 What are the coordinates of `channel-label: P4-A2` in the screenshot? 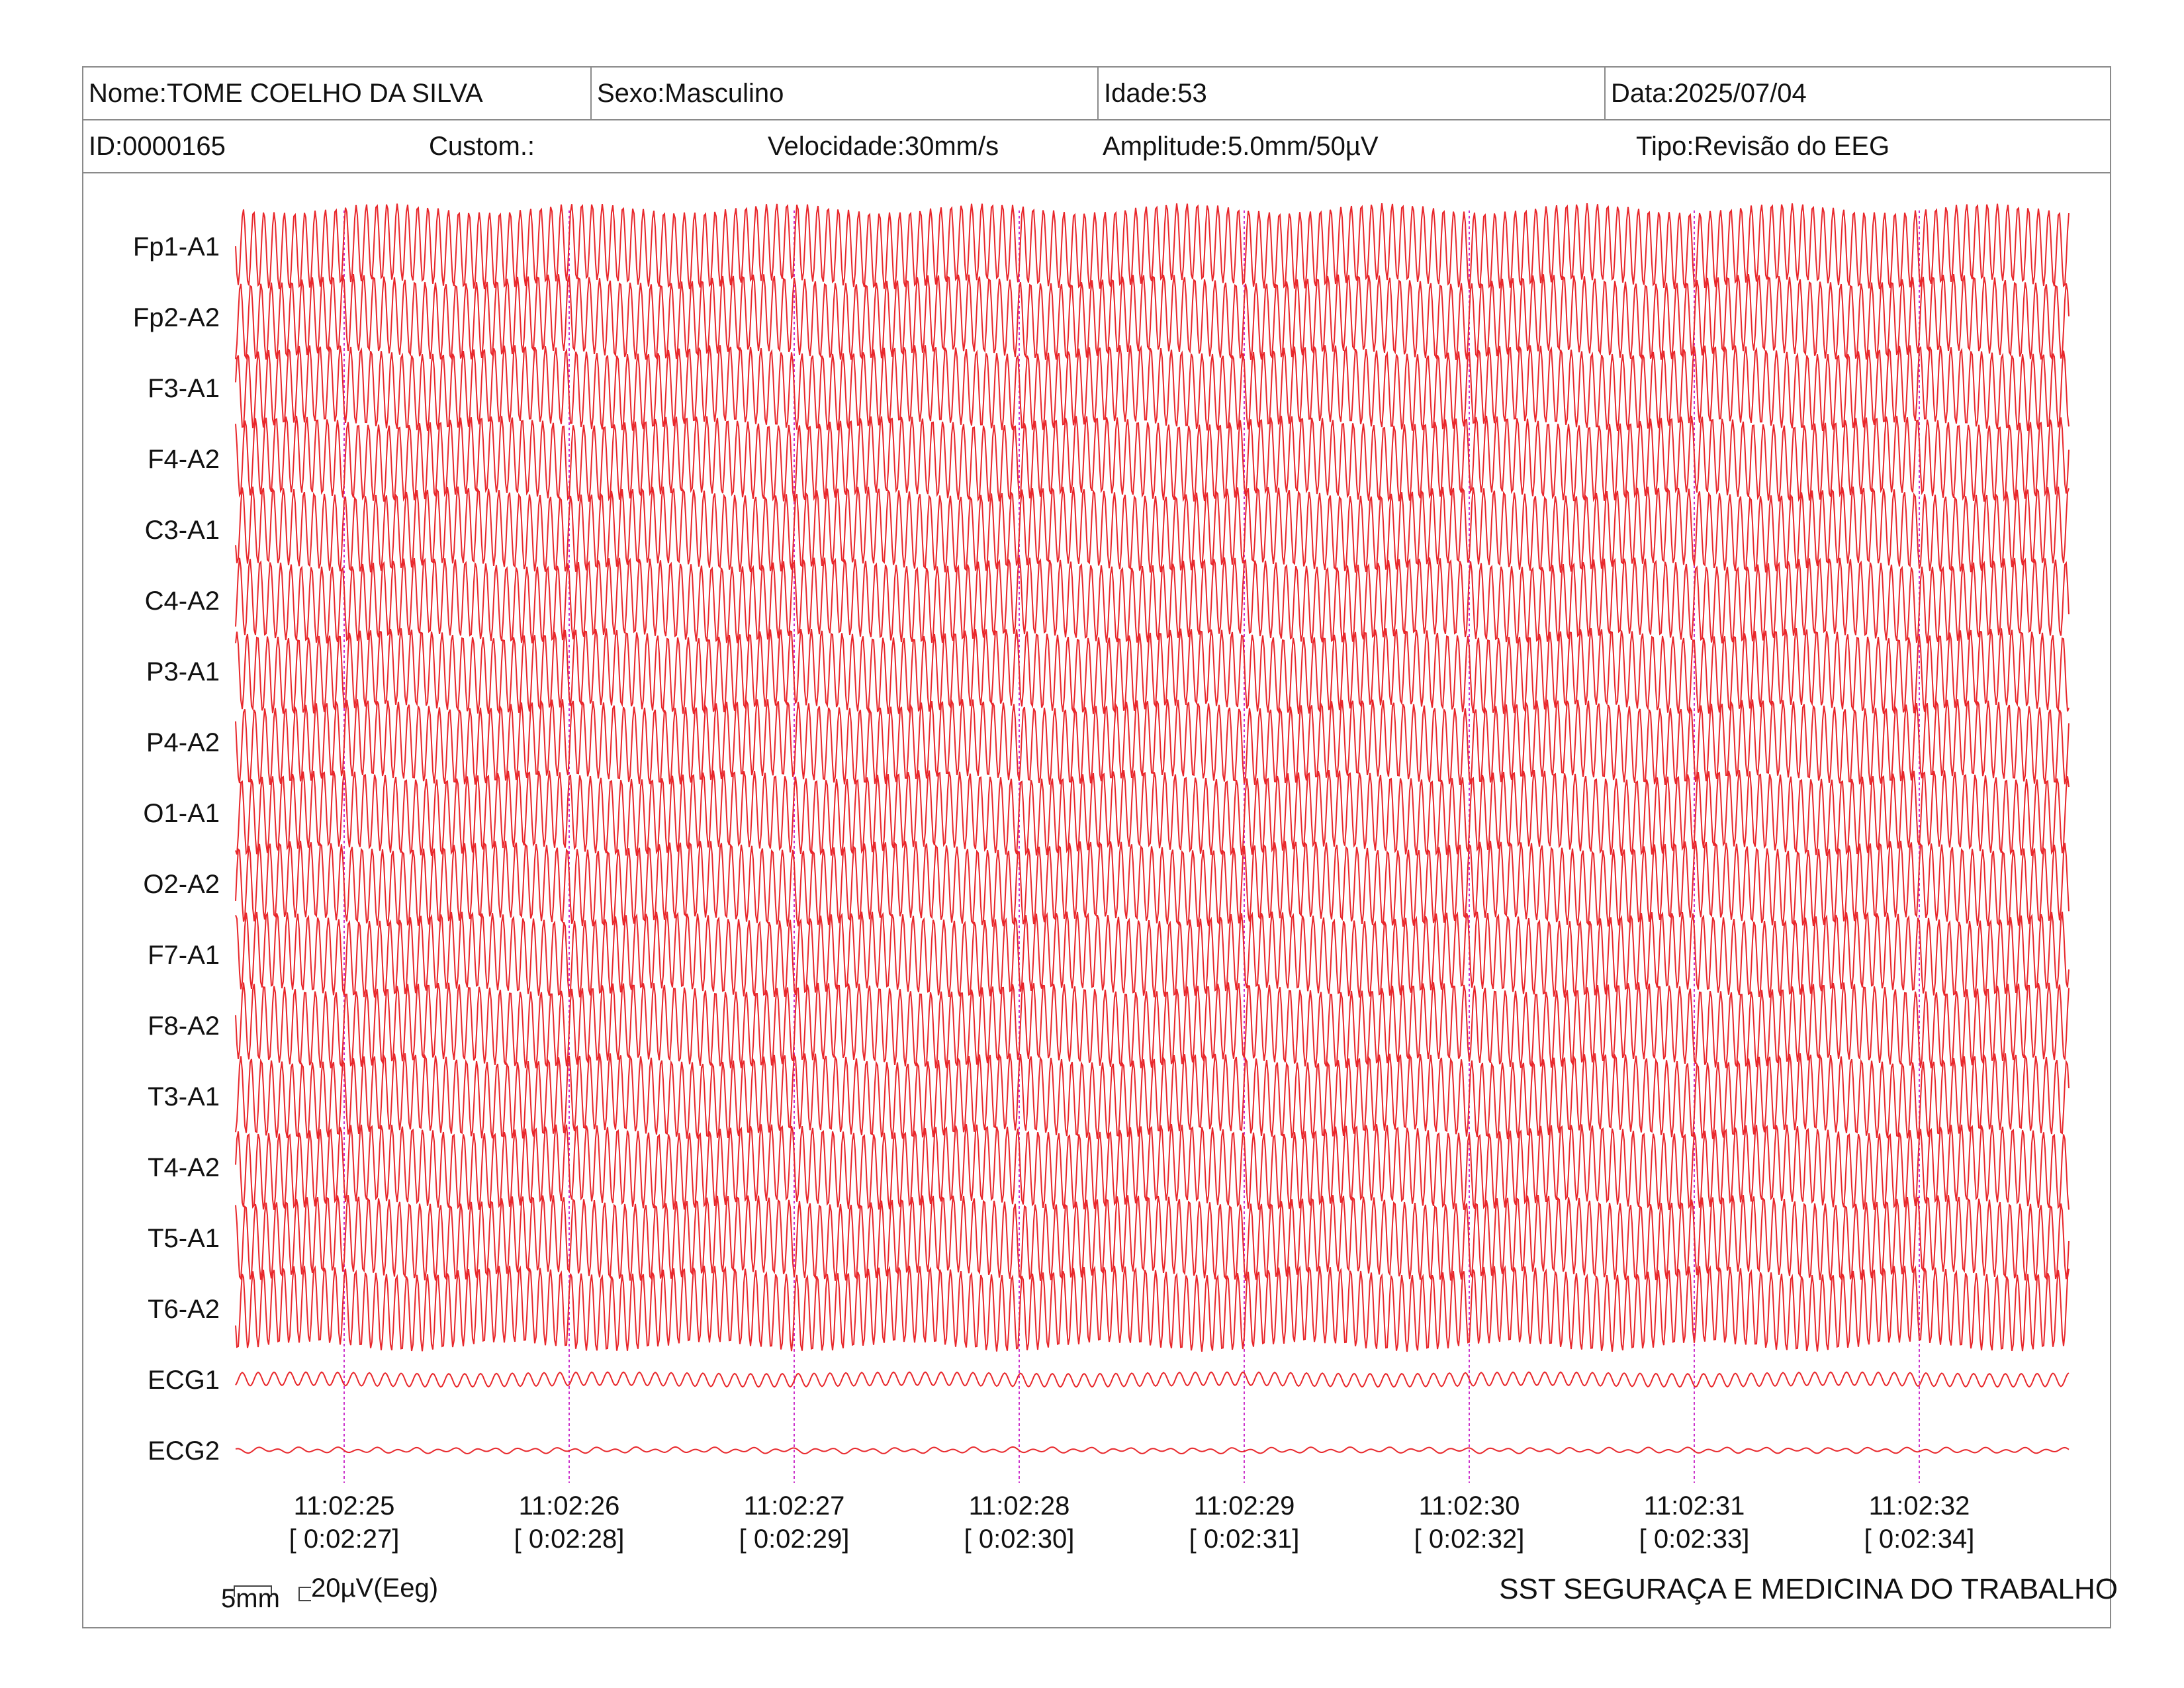 It's located at (183, 742).